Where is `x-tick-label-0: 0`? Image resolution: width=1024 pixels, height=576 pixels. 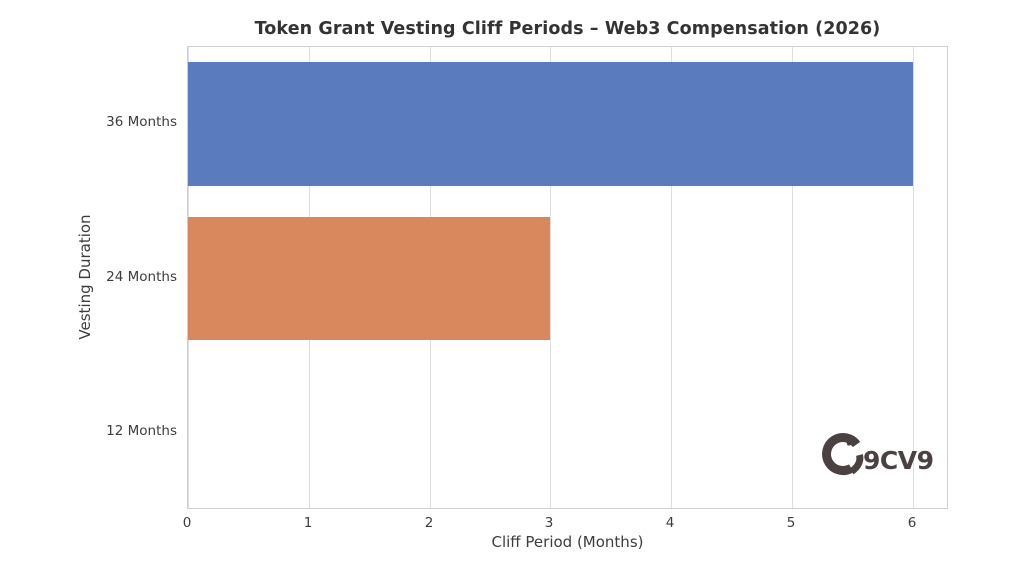 x-tick-label-0: 0 is located at coordinates (187, 523).